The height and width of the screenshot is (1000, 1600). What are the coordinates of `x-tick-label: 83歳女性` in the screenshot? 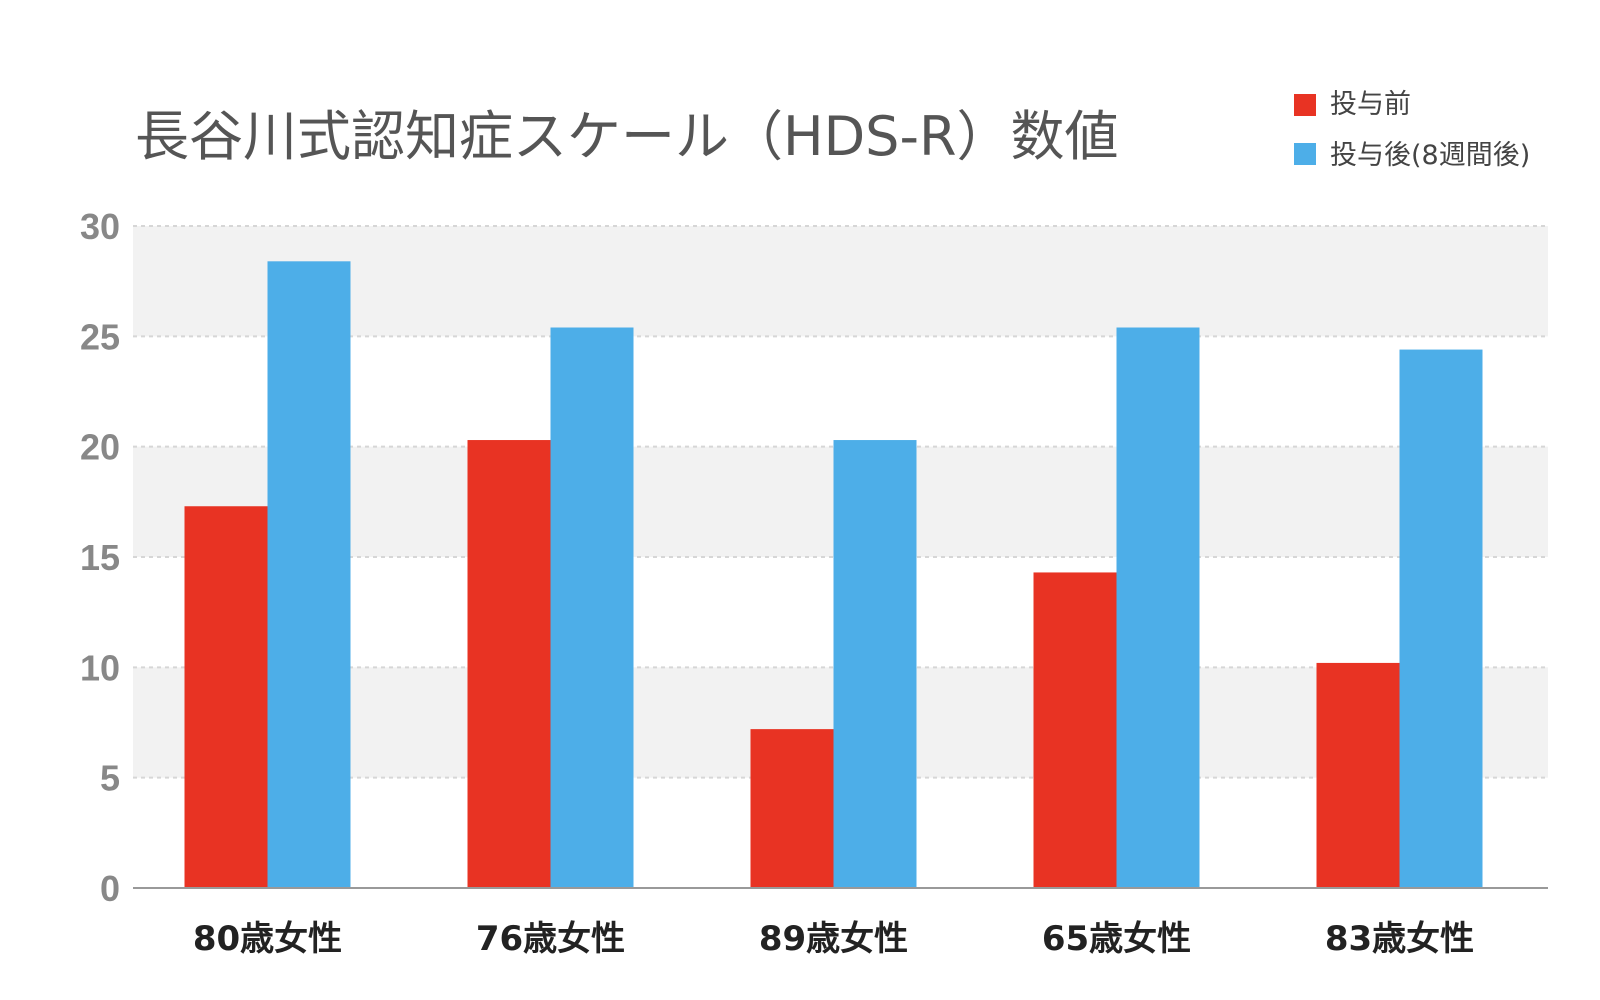 It's located at (1399, 939).